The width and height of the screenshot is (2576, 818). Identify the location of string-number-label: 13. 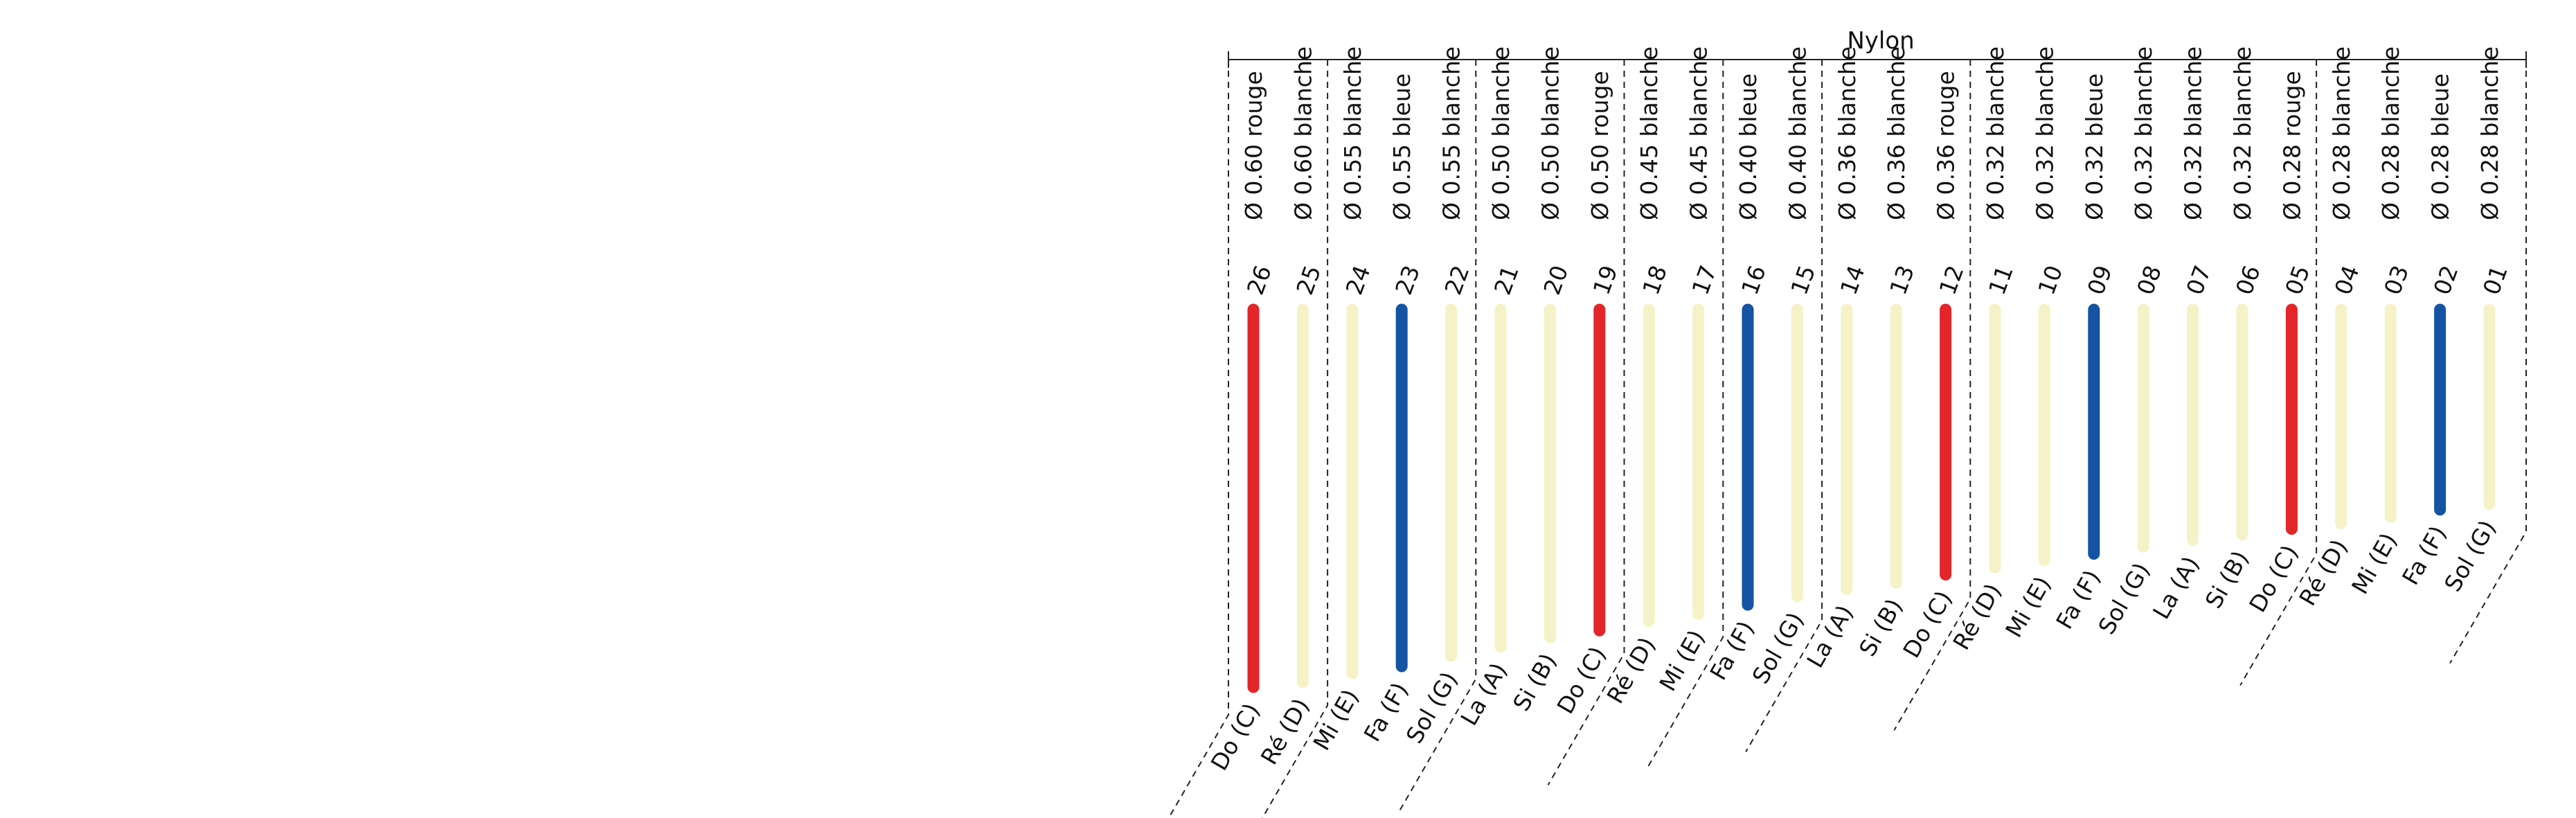
(1902, 280).